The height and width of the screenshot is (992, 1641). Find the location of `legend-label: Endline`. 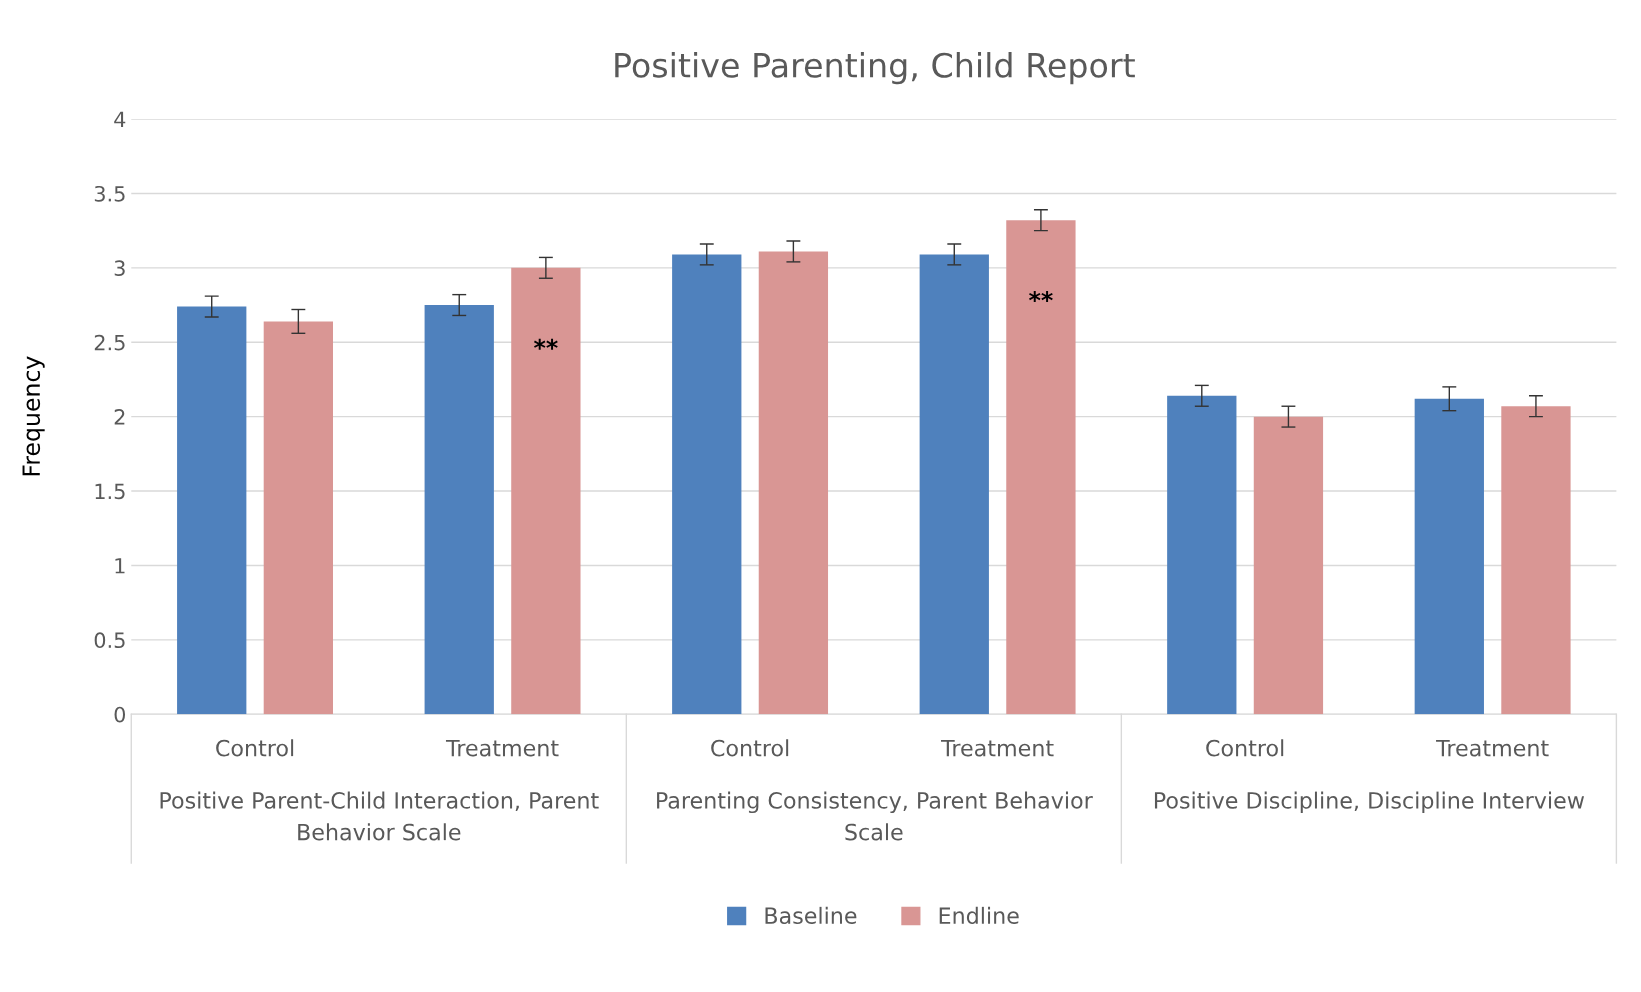

legend-label: Endline is located at coordinates (979, 915).